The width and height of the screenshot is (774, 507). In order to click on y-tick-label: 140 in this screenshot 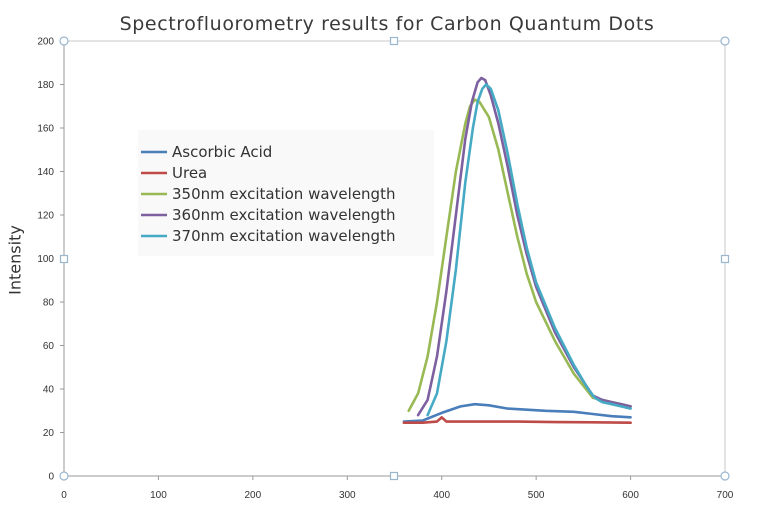, I will do `click(45, 172)`.